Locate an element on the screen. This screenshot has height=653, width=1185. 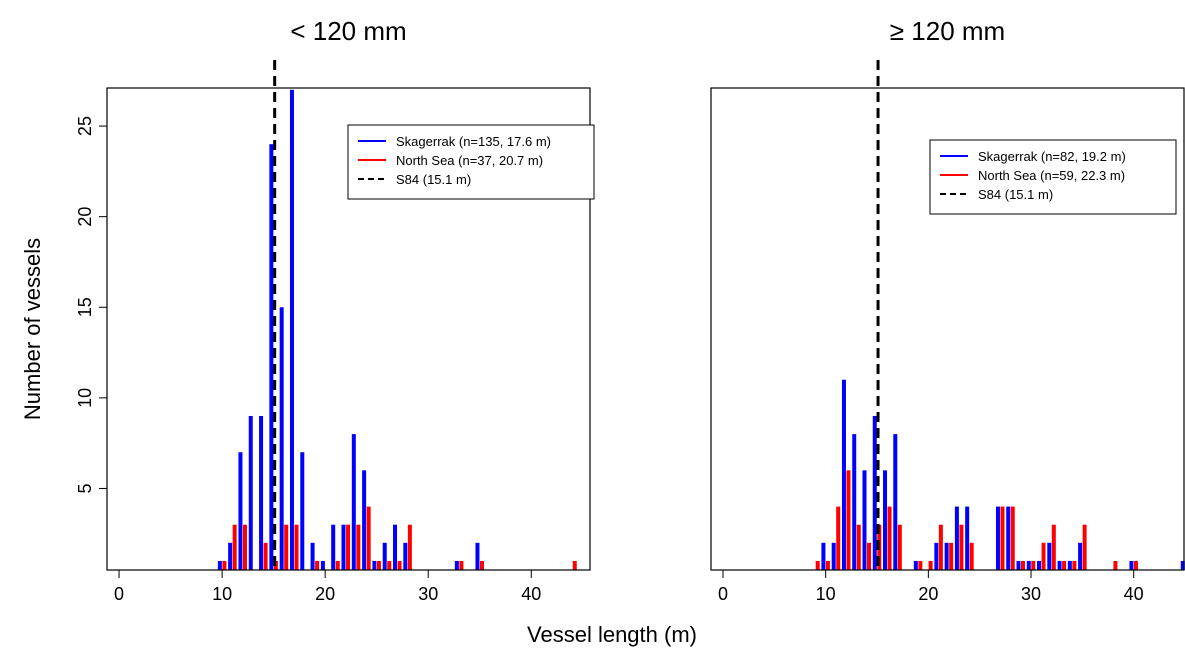
y-tick-label: 25 is located at coordinates (85, 126).